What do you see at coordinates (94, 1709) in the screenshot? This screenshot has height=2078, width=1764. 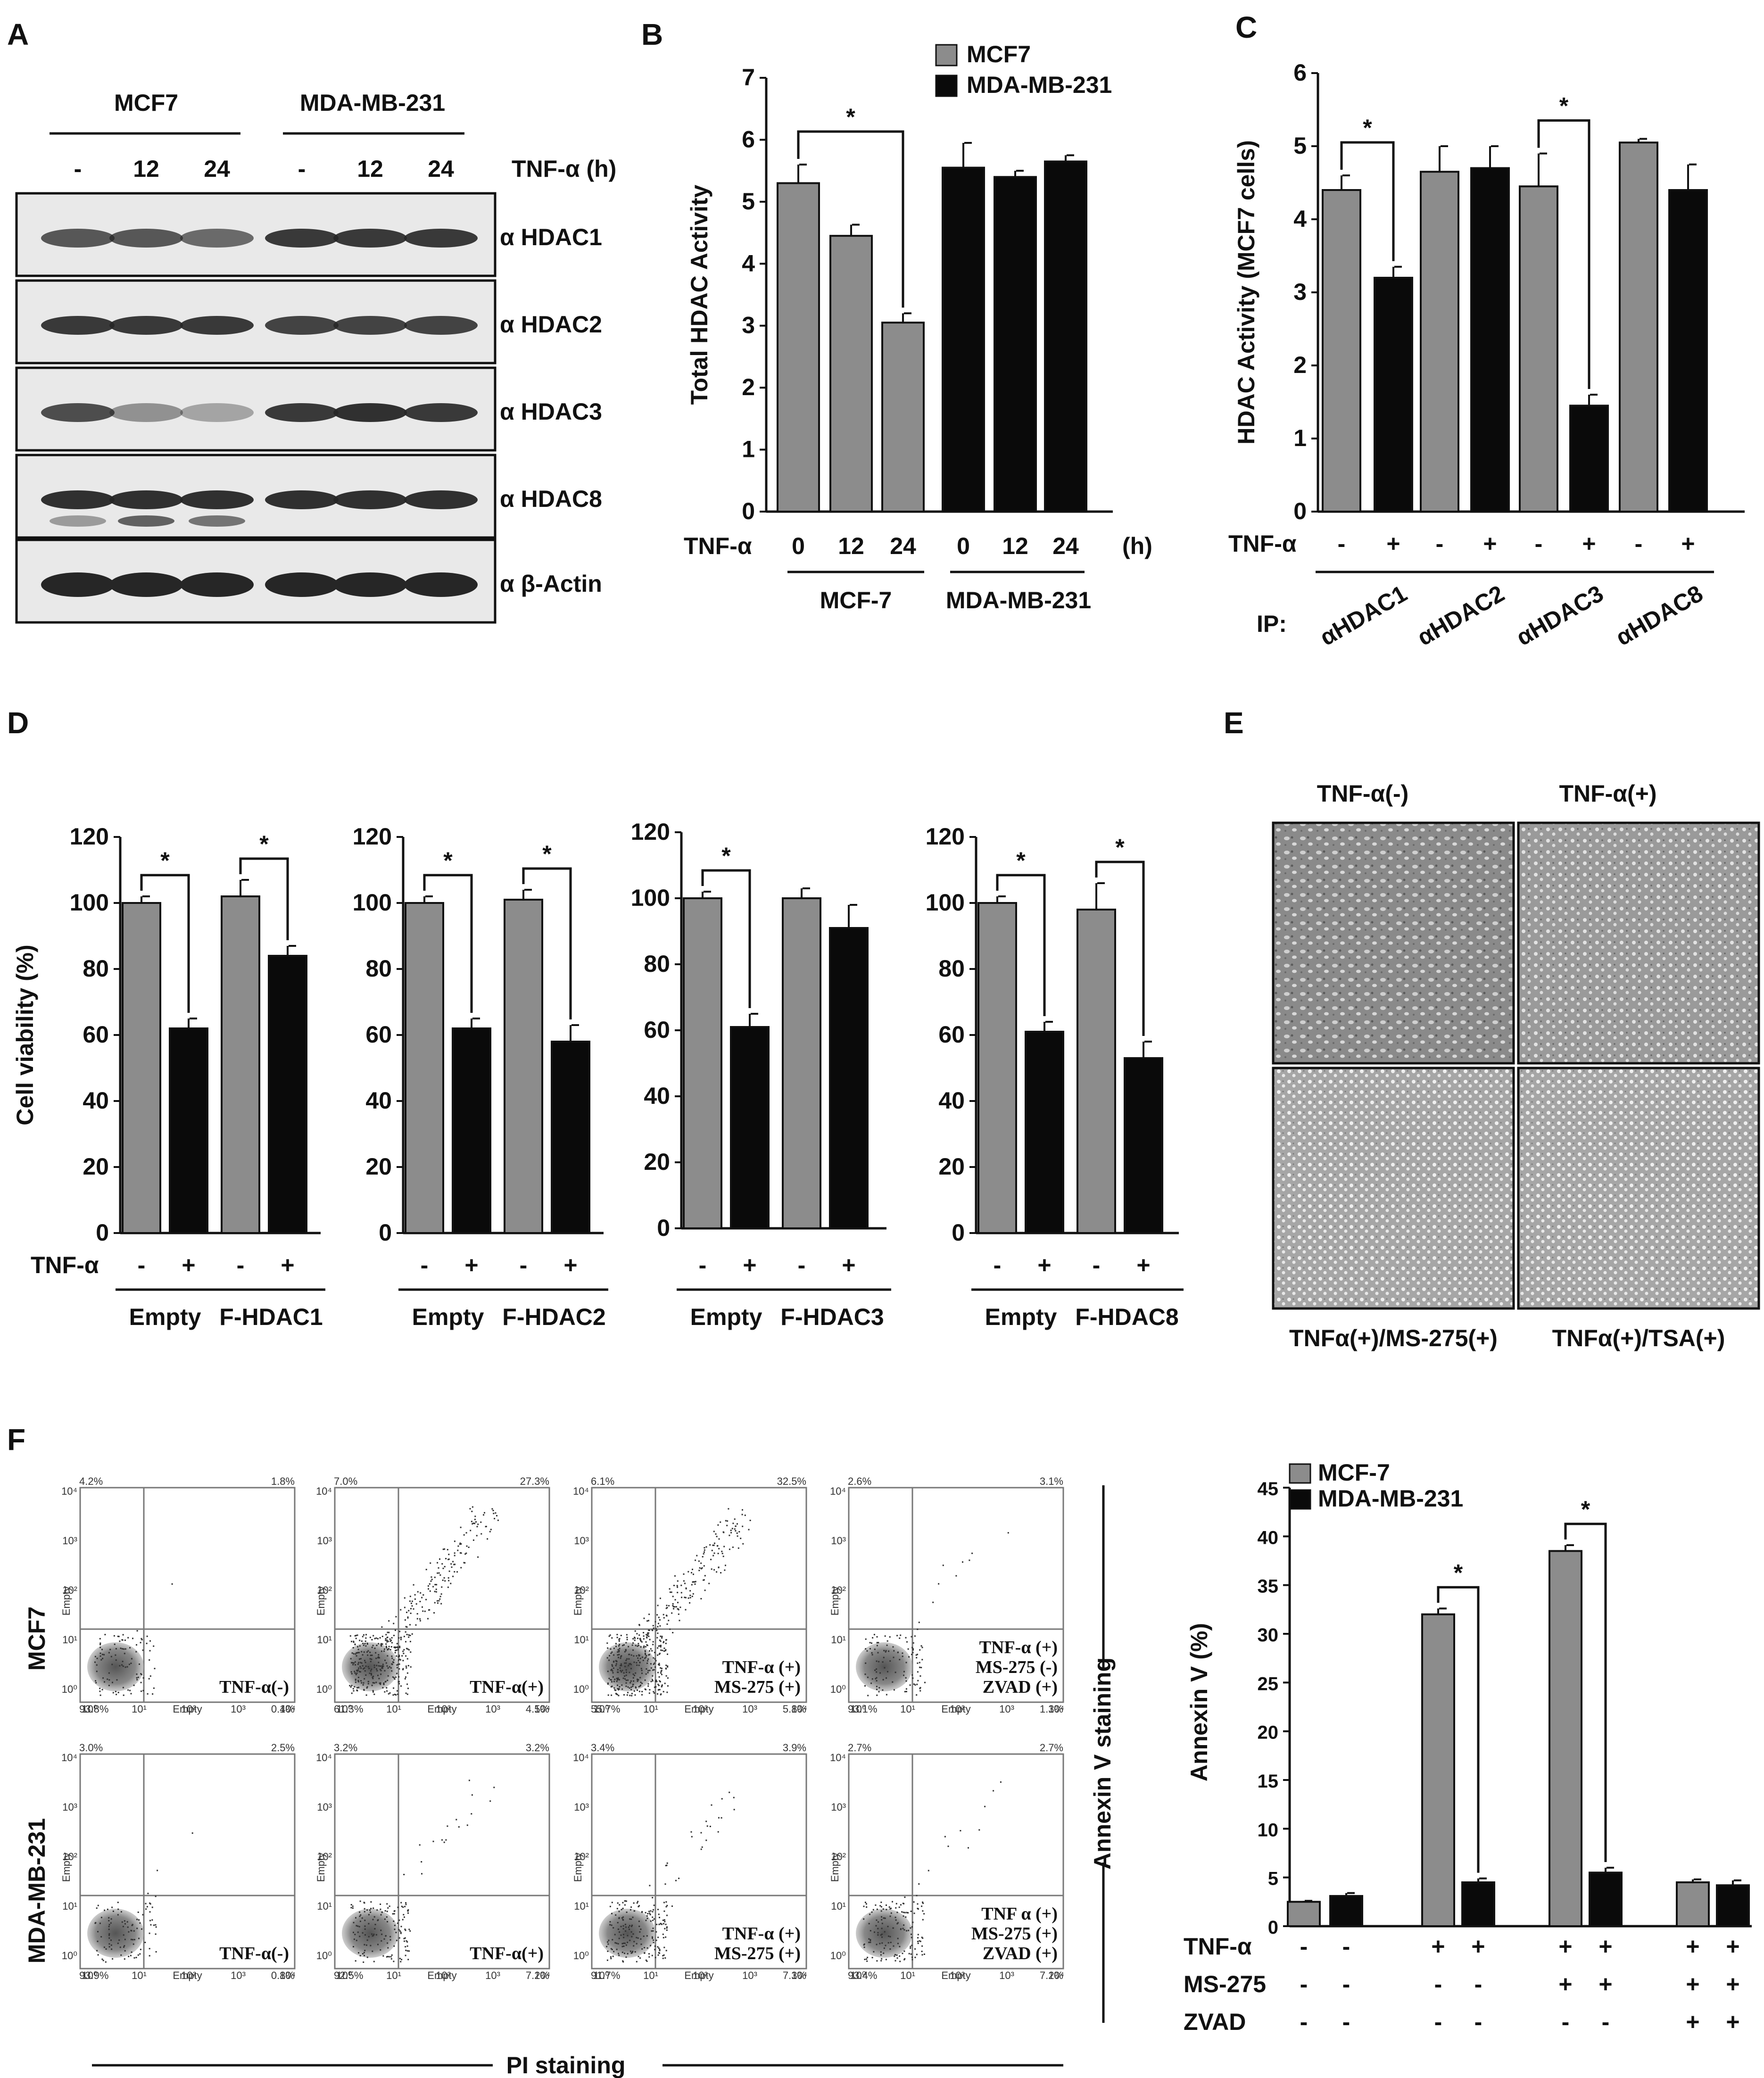 I see `quadrant-pct: 93.8%` at bounding box center [94, 1709].